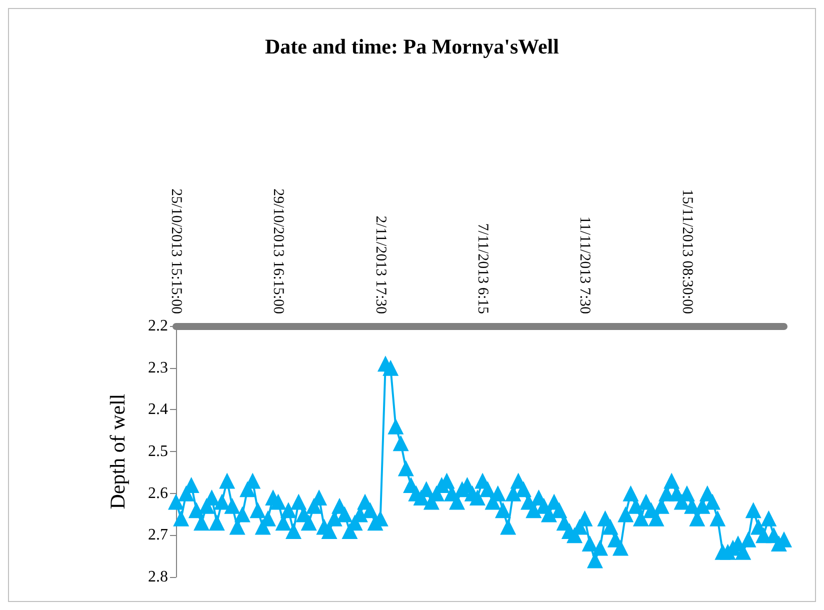 This screenshot has width=824, height=610. What do you see at coordinates (482, 268) in the screenshot?
I see `x-tick-label: 7/11/2013 6:15` at bounding box center [482, 268].